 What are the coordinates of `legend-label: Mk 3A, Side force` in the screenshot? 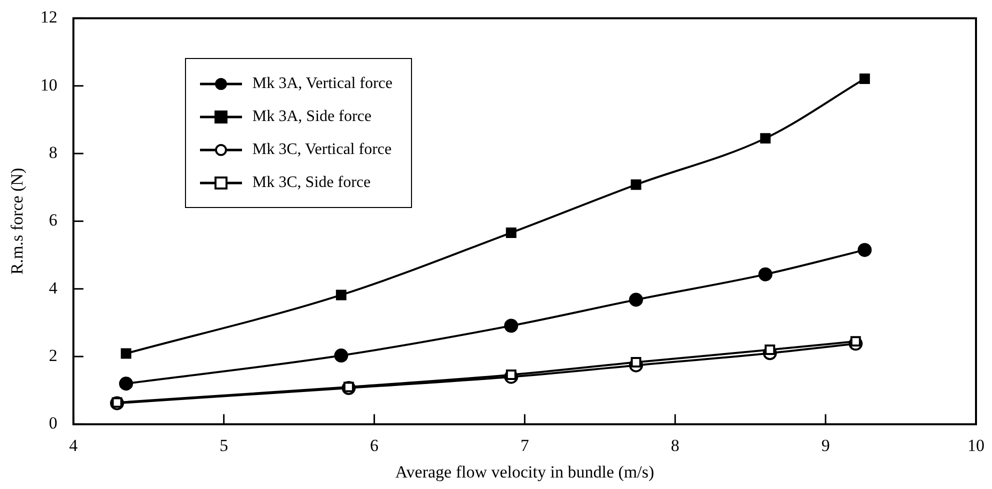 It's located at (312, 117).